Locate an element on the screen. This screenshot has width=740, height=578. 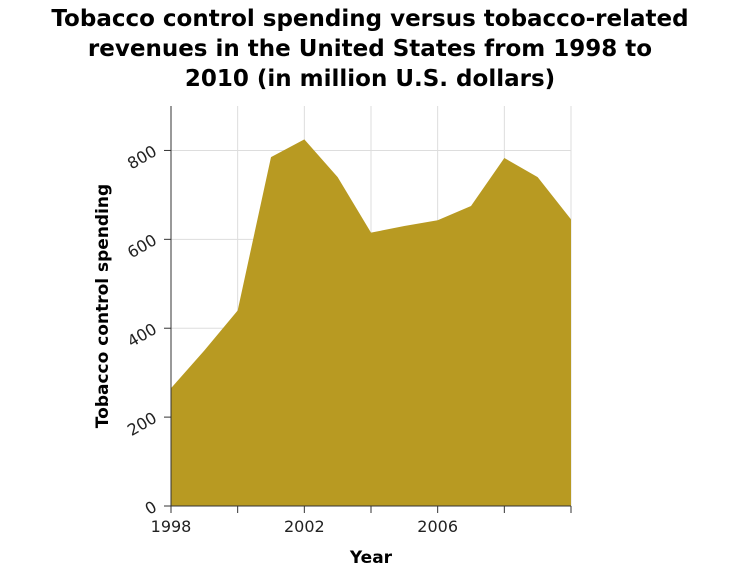
y-tick-label-400: 400 is located at coordinates (142, 335).